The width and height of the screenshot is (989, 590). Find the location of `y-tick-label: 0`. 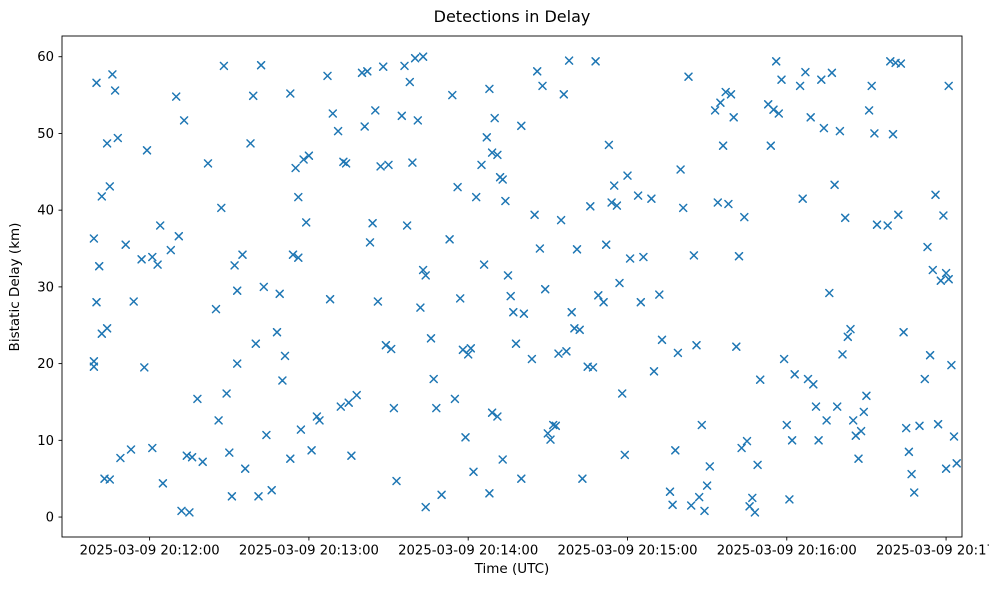

y-tick-label: 0 is located at coordinates (50, 518).